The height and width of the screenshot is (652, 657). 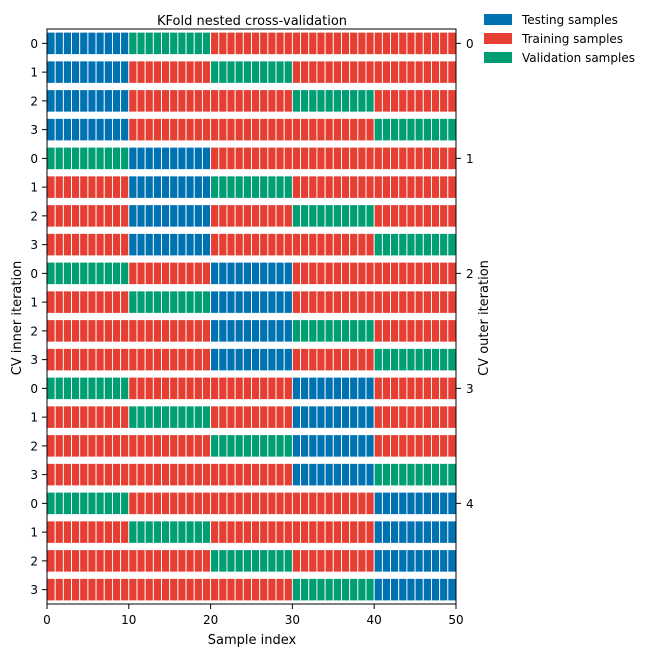 I want to click on x-tick-label: 10, so click(x=128, y=620).